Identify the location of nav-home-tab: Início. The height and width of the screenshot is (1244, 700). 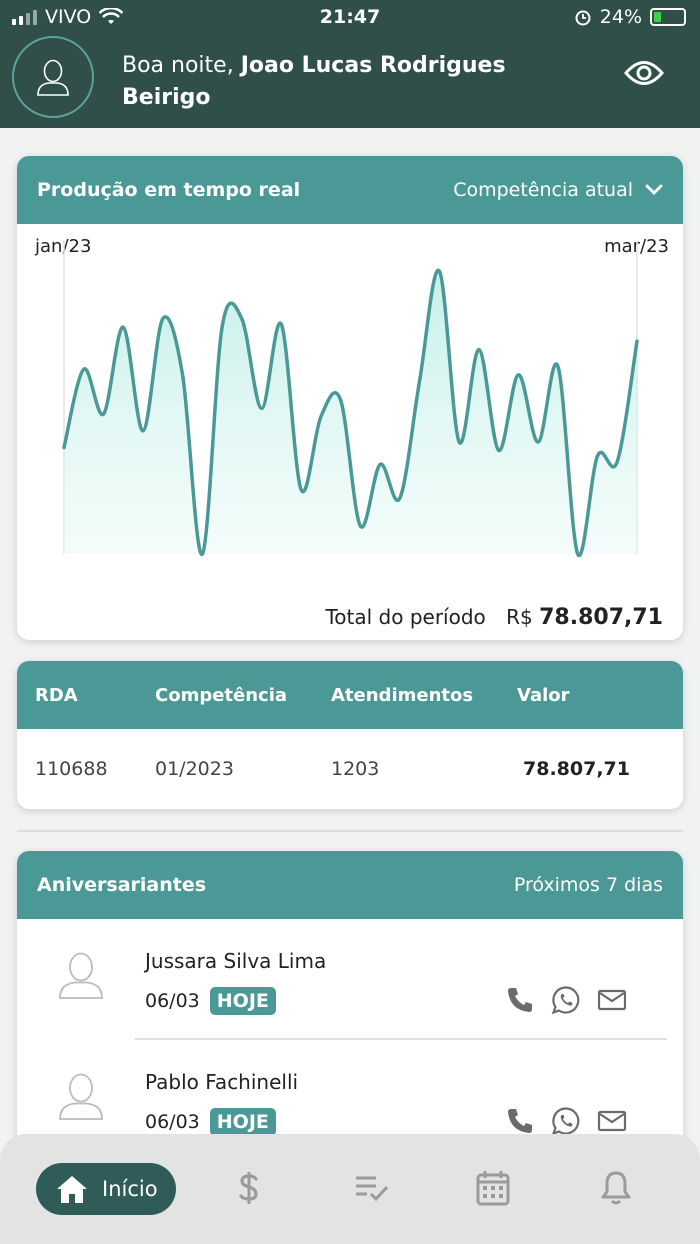
(106, 1189).